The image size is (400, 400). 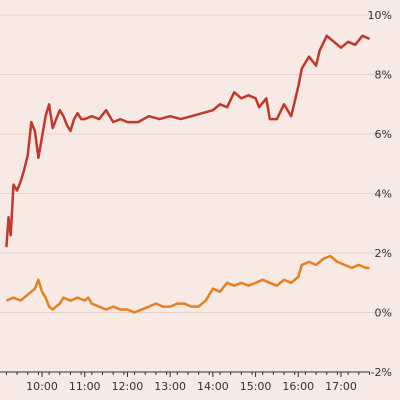 What do you see at coordinates (256, 386) in the screenshot?
I see `x-tick-label: 15:00` at bounding box center [256, 386].